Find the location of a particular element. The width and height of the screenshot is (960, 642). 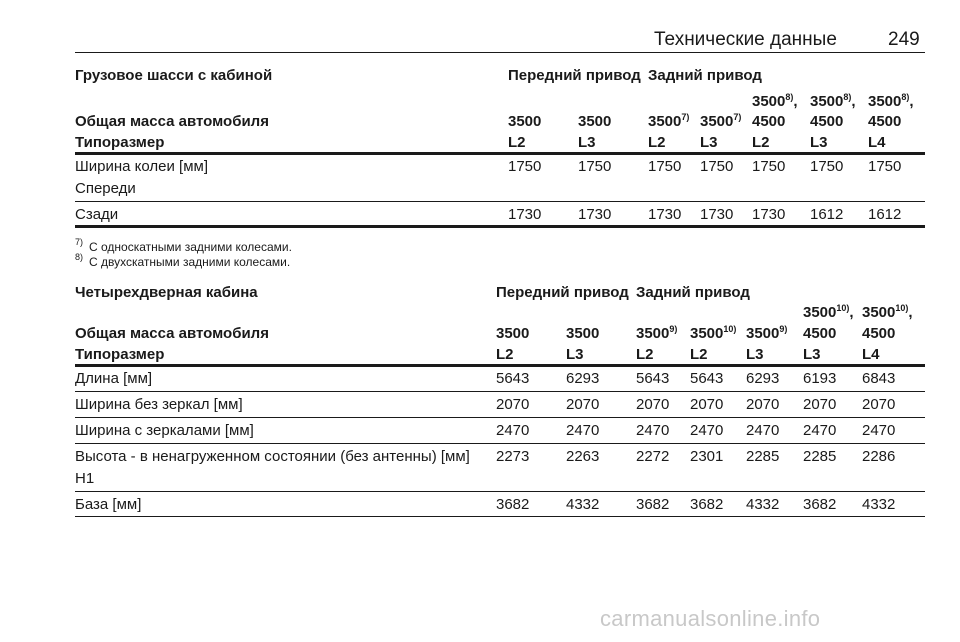

table-cell: 2263 is located at coordinates (583, 456).